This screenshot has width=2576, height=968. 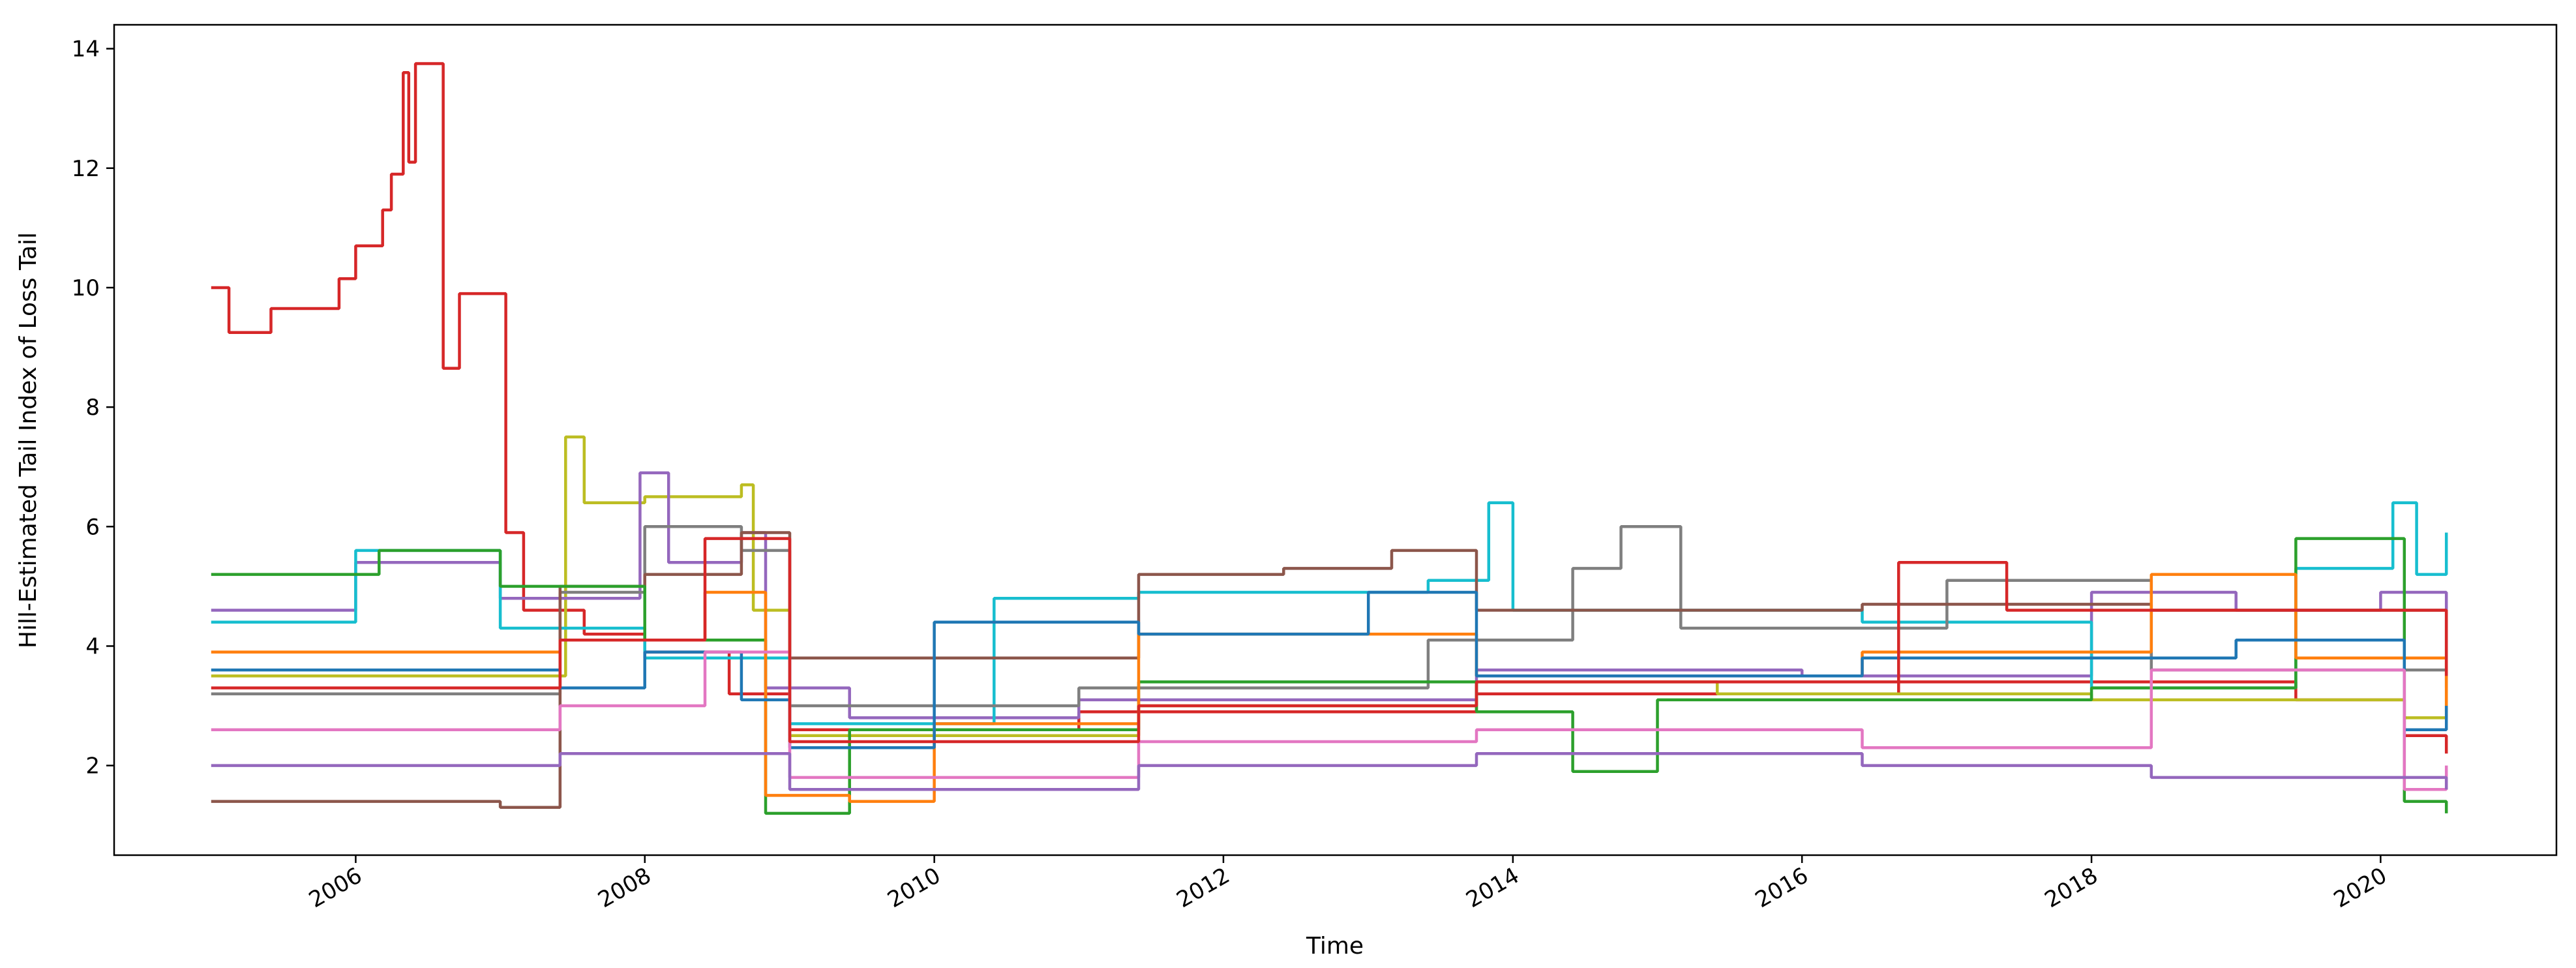 I want to click on y-tick-label: 8, so click(x=92, y=408).